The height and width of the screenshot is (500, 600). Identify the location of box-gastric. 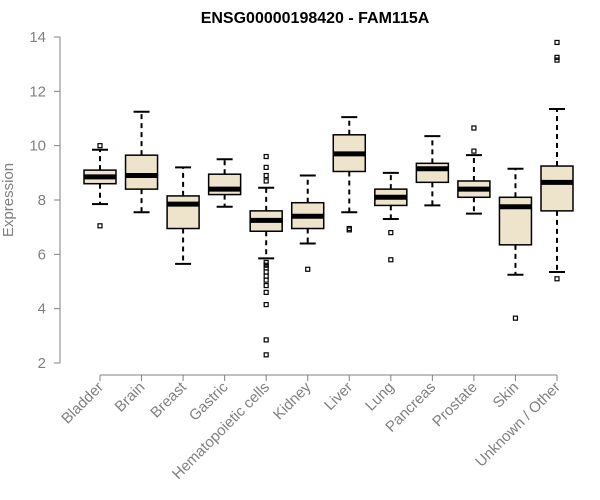
(224, 183).